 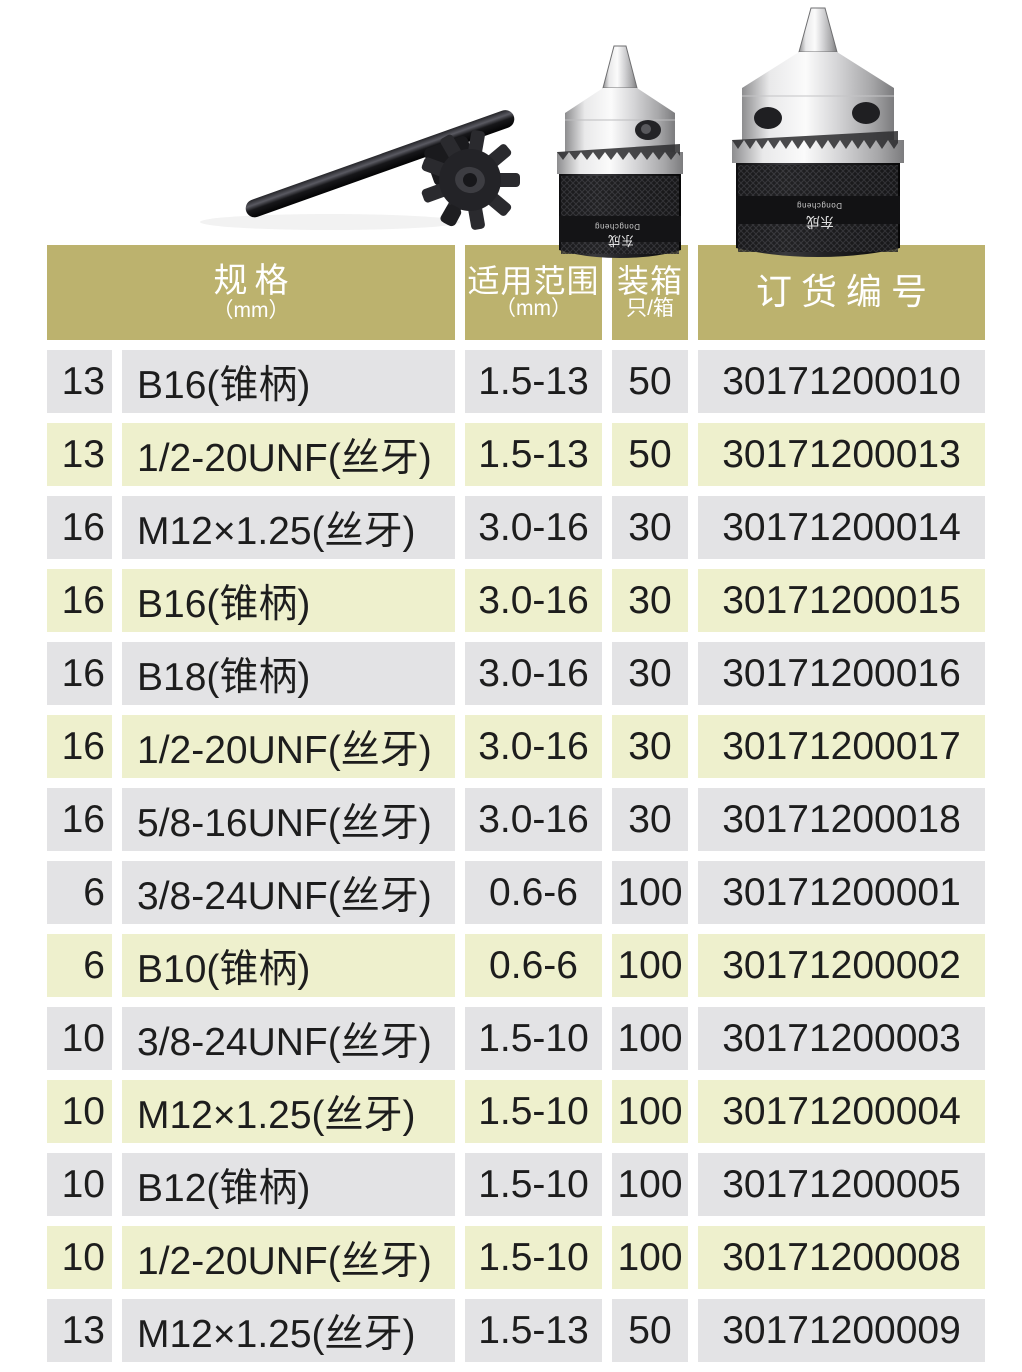 I want to click on table-row: 16 B16(锥柄) 3.0-16 30 30171200015, so click(x=516, y=600).